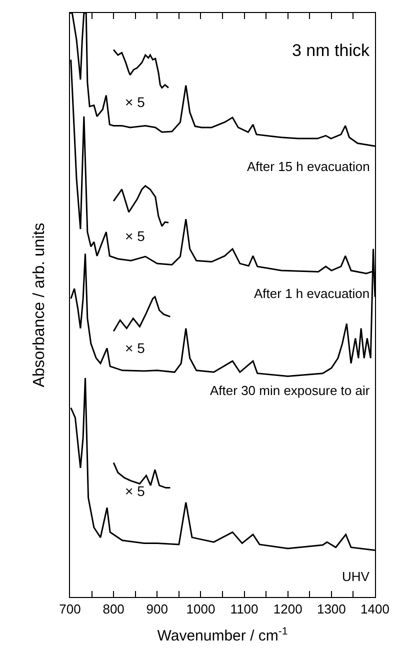 This screenshot has height=654, width=401. I want to click on x-tick-label: 1300, so click(331, 609).